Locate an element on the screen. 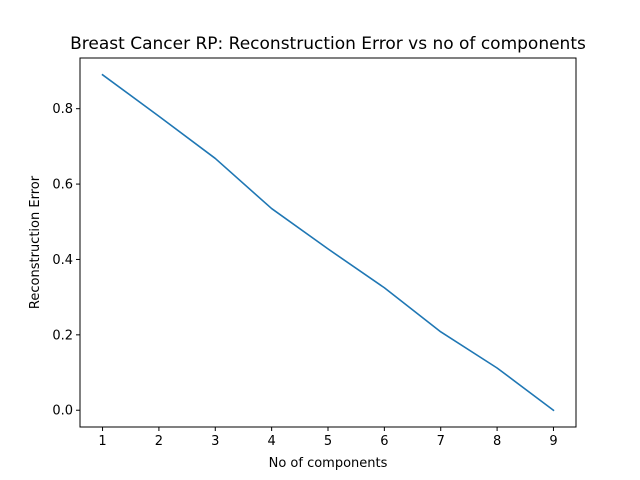 This screenshot has width=640, height=480. y-tick-label: 0.2 is located at coordinates (62, 335).